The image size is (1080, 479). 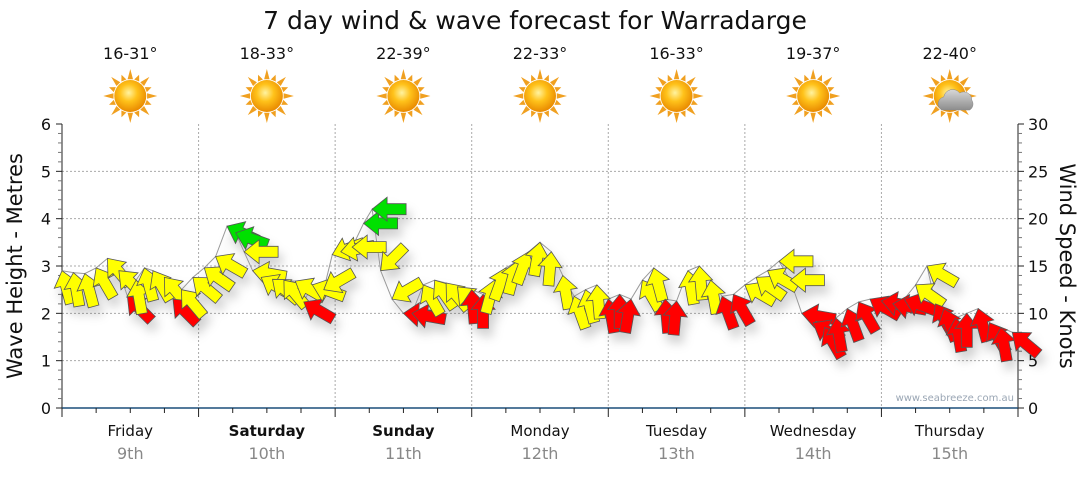 I want to click on cloud-shape, so click(x=955, y=100).